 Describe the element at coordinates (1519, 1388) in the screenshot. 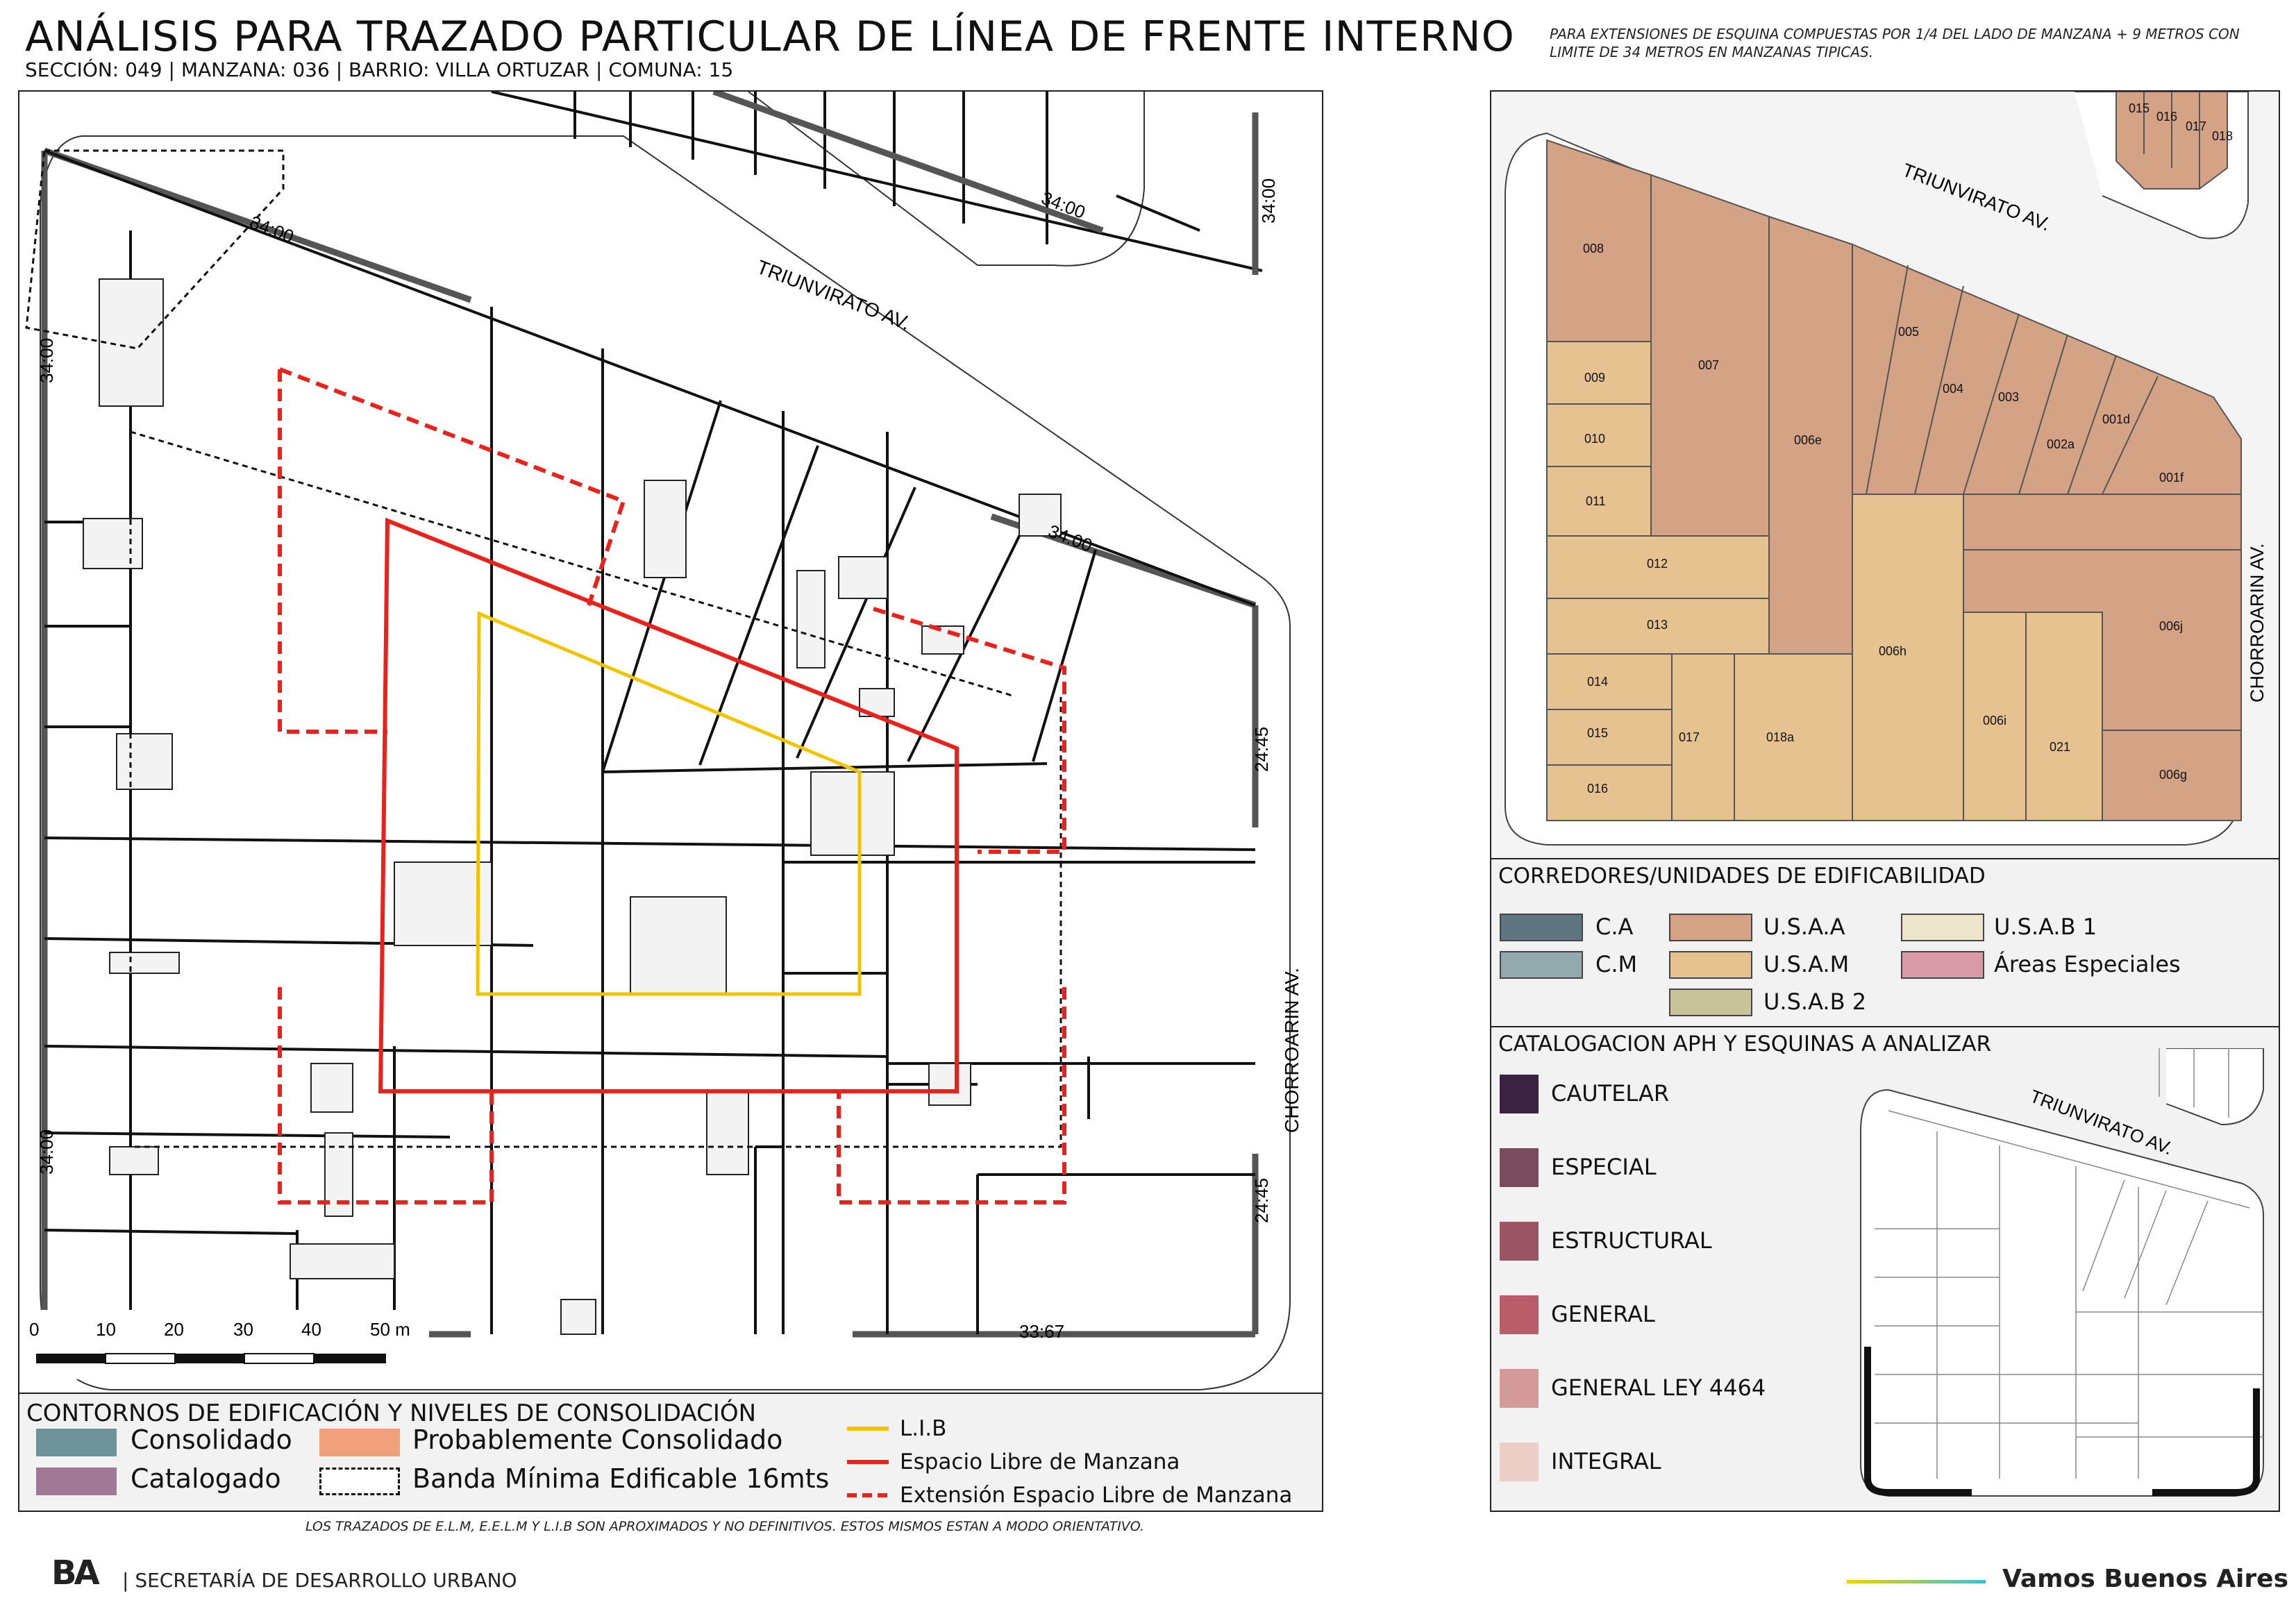

I see `swatch-general-ley` at that location.